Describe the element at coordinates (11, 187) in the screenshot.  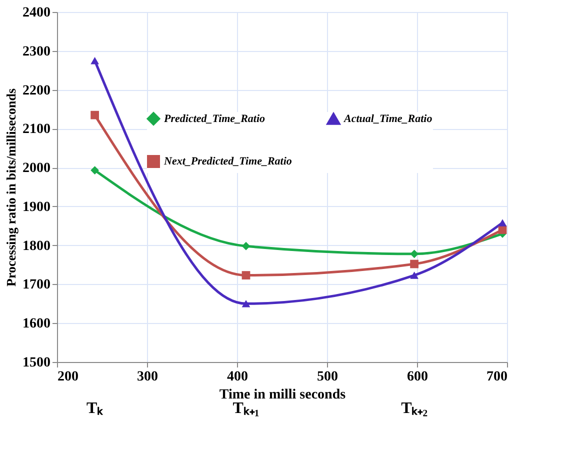
I see `y-axis-title: Processing ratio in bits/milliseconds` at that location.